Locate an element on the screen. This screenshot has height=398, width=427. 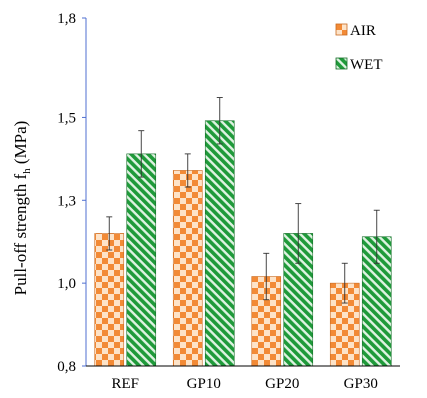
legend-swatch-air is located at coordinates (341, 29).